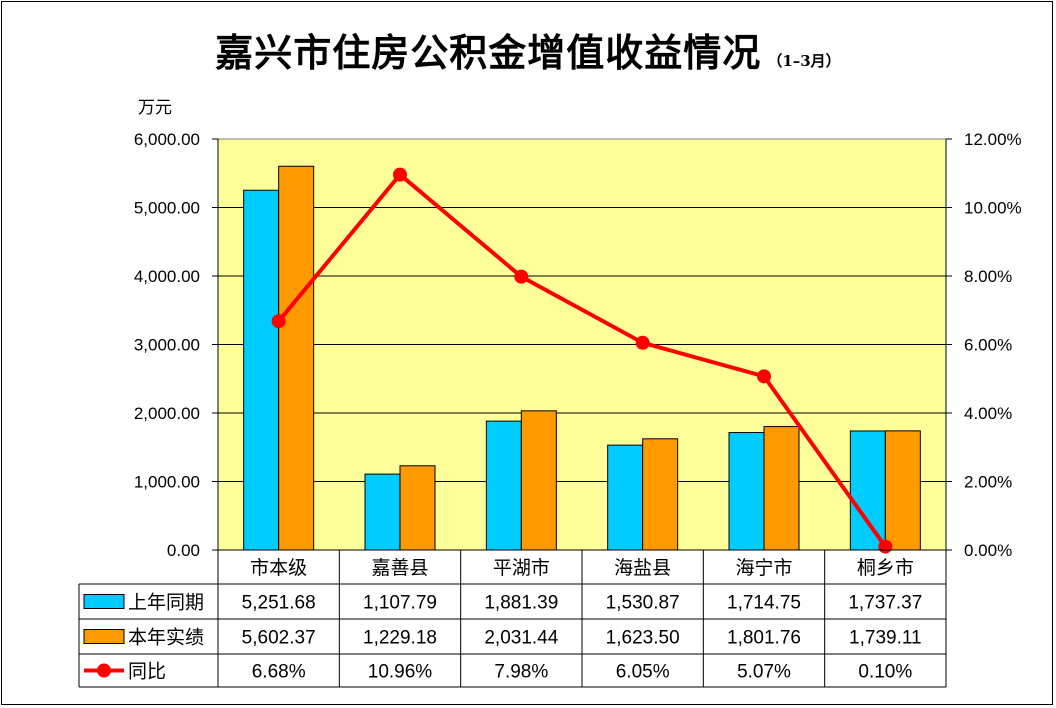 Image resolution: width=1056 pixels, height=708 pixels. I want to click on left-axis-tick-label: 4,000.00, so click(167, 276).